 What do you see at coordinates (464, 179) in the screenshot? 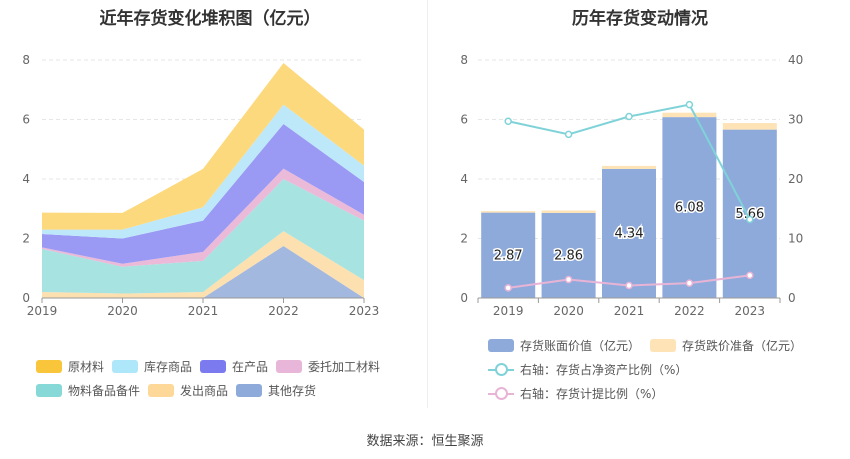
I see `right-y-tick-label: 4` at bounding box center [464, 179].